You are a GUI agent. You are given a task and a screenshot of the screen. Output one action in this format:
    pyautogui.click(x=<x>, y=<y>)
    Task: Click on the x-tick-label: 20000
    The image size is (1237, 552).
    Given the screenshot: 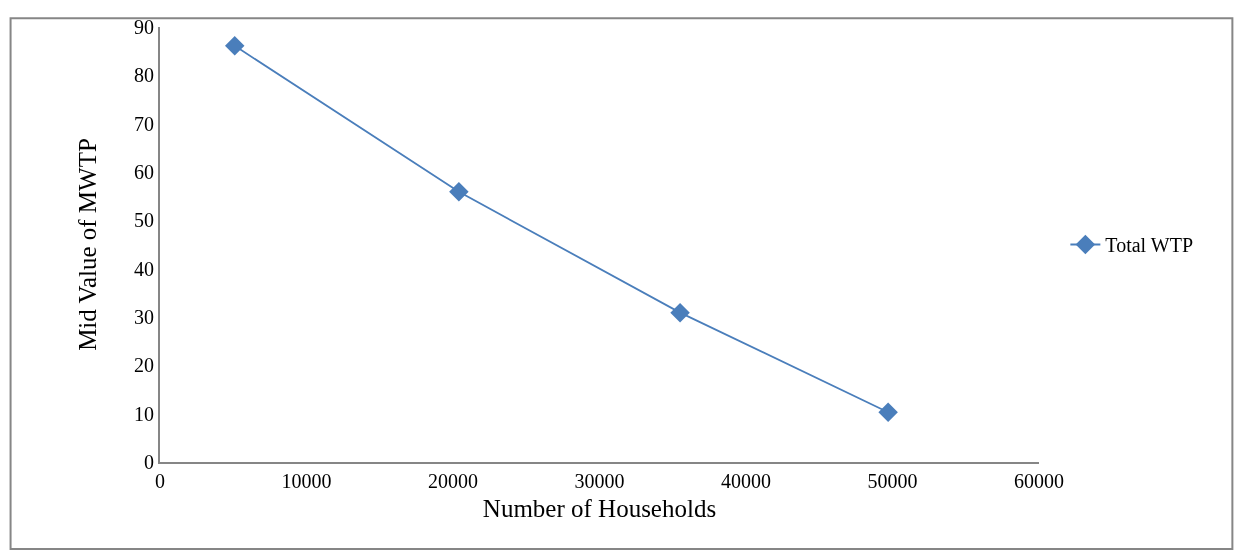 What is the action you would take?
    pyautogui.click(x=453, y=481)
    